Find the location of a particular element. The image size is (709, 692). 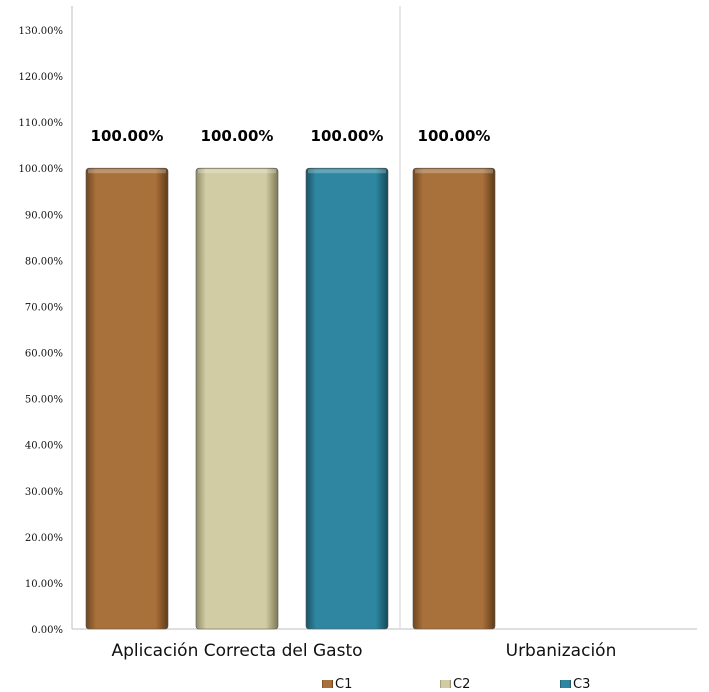

legend-label: C3 is located at coordinates (581, 684).